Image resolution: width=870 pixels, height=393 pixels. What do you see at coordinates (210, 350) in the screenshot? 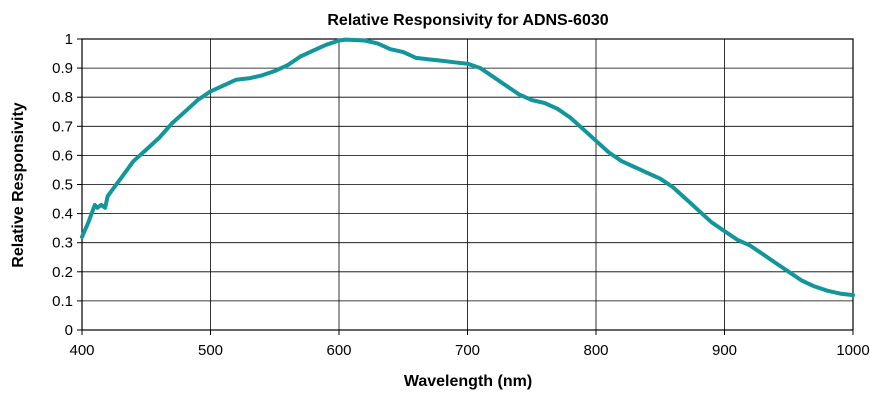
I see `x-tick-label: 500` at bounding box center [210, 350].